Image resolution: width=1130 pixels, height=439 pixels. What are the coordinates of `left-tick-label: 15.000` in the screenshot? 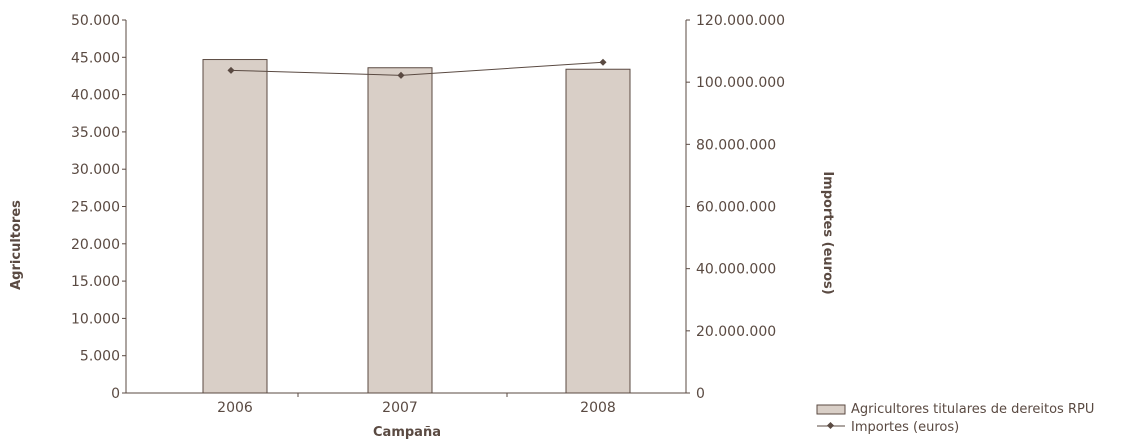 It's located at (95, 282).